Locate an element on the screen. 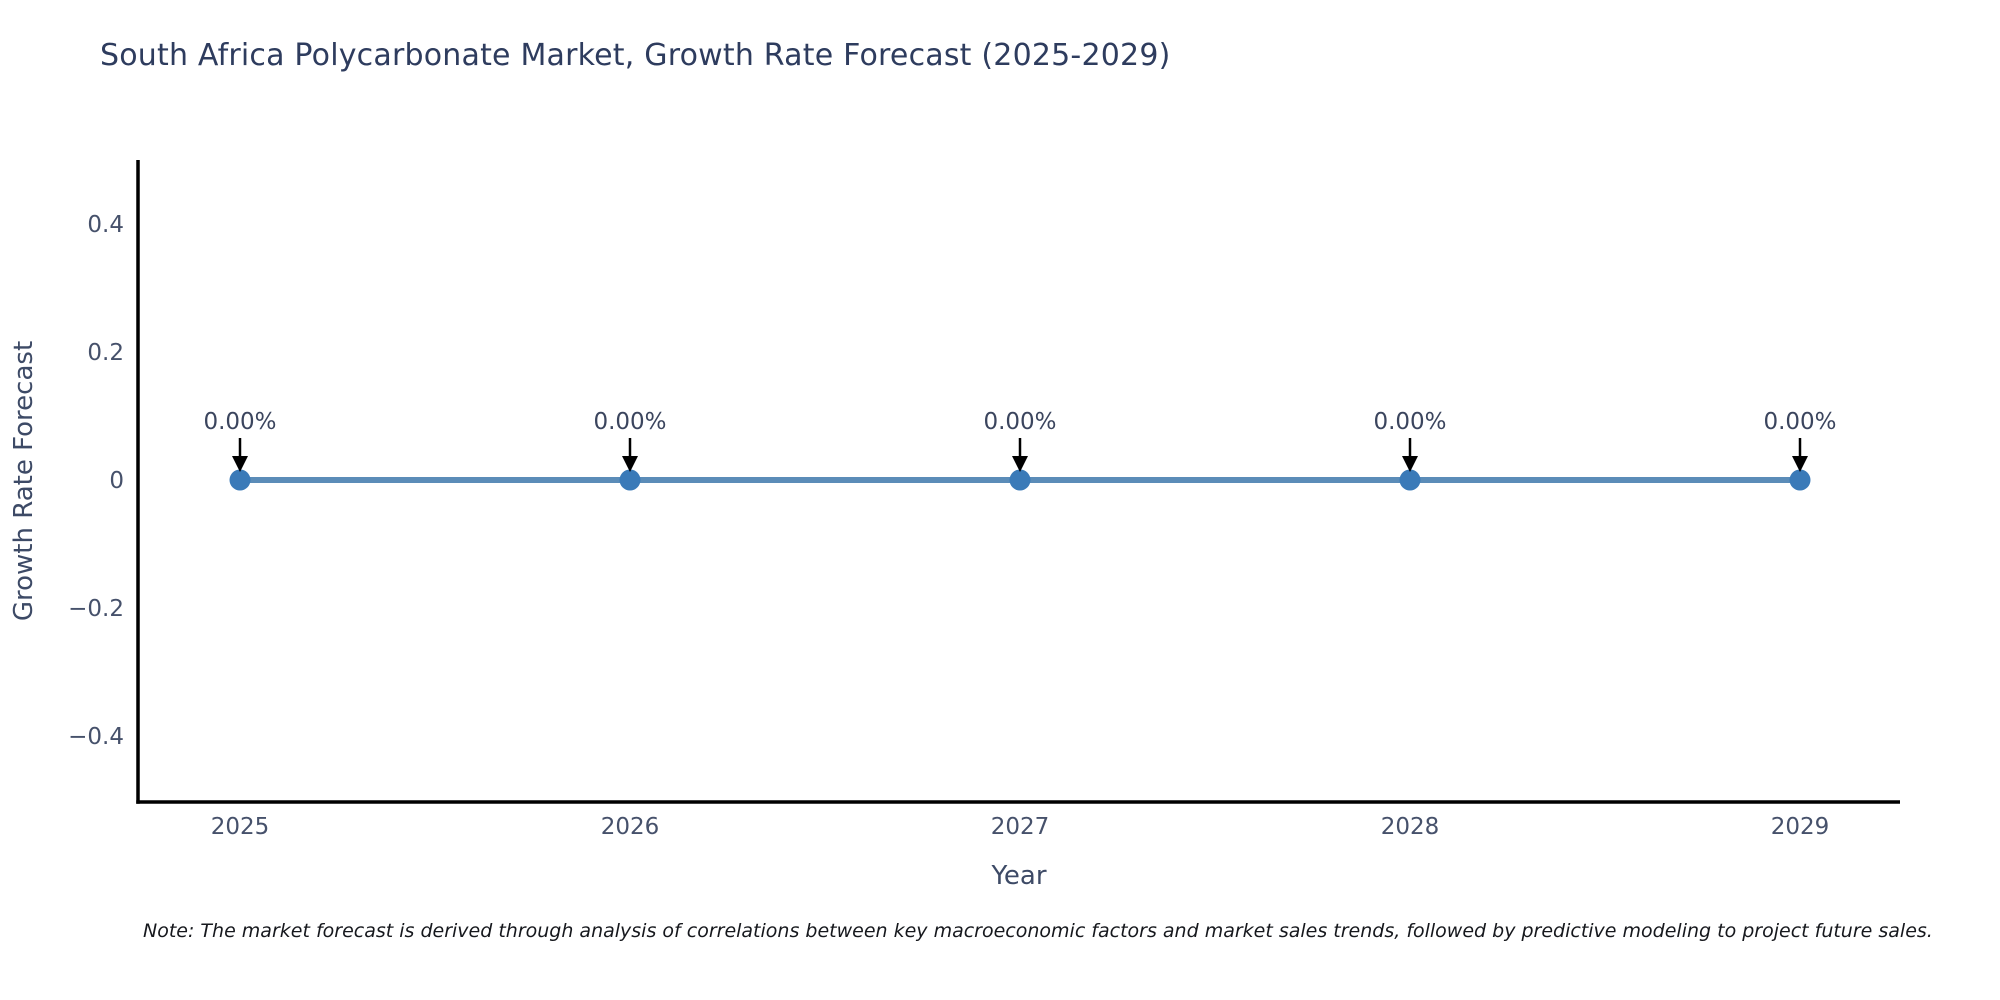 This screenshot has width=2000, height=1000. y-tick-label-2: 0 is located at coordinates (116, 481).